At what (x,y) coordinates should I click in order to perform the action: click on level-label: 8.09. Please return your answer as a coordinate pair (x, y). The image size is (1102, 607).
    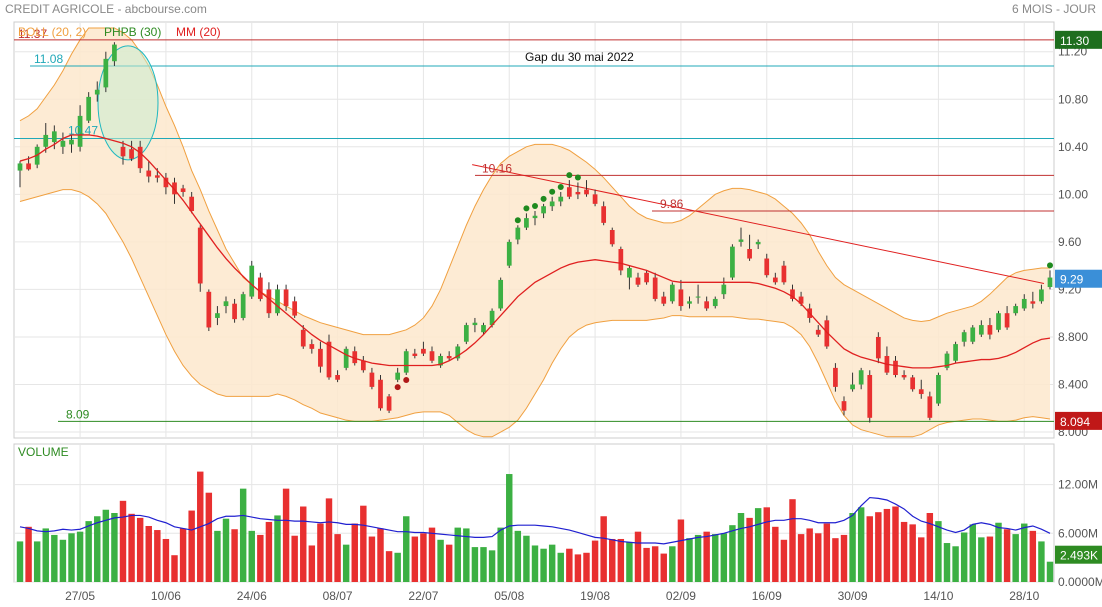
    Looking at the image, I should click on (78, 414).